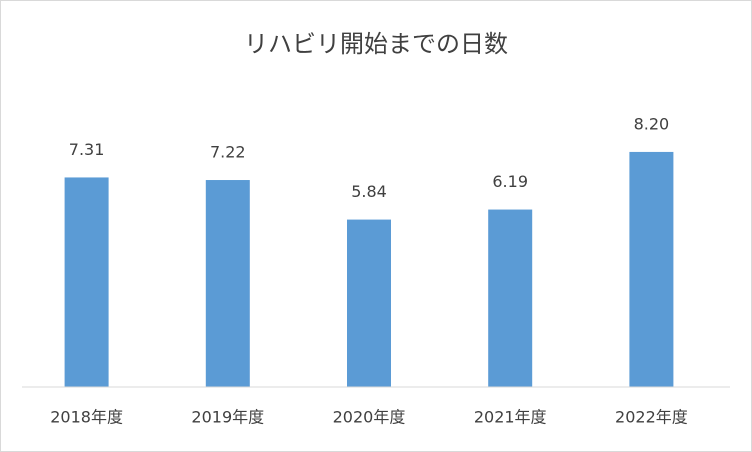  What do you see at coordinates (510, 181) in the screenshot?
I see `data-label: 6.19` at bounding box center [510, 181].